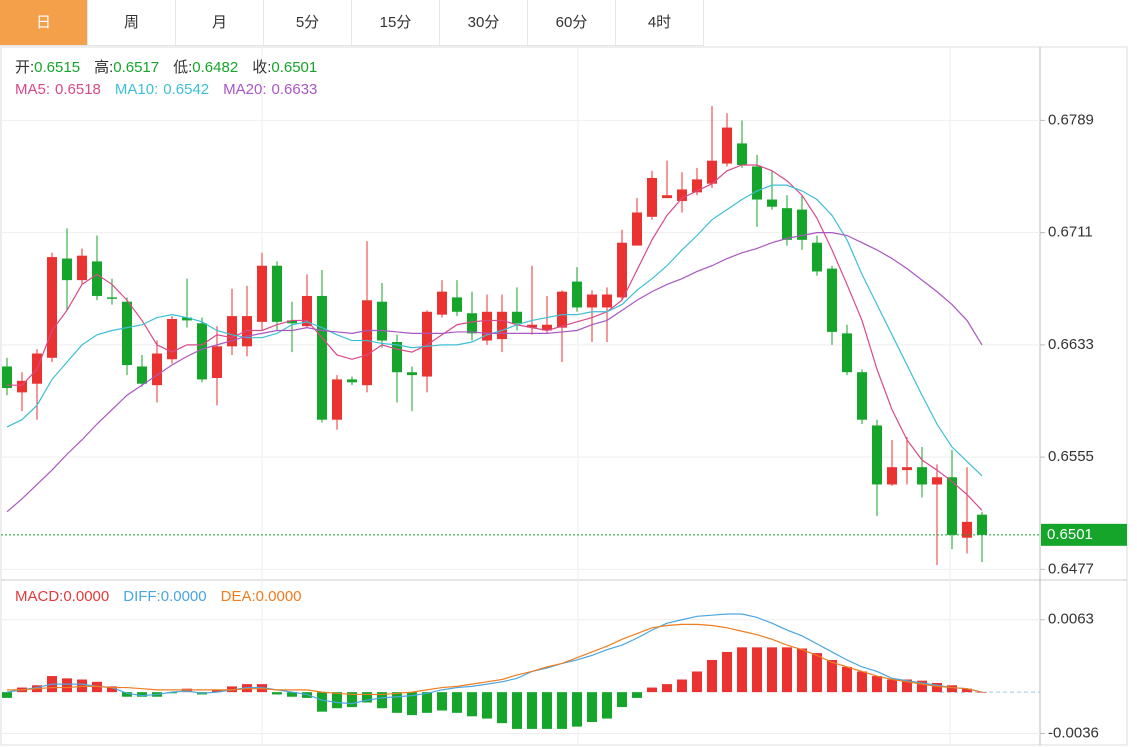 This screenshot has height=747, width=1137. What do you see at coordinates (136, 89) in the screenshot?
I see `ma-name: MA10:` at bounding box center [136, 89].